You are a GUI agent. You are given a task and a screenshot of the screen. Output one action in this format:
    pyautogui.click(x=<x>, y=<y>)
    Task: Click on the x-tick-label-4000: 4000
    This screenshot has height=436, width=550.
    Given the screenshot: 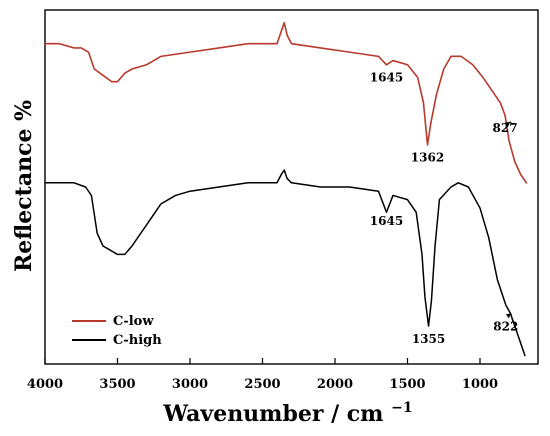 What is the action you would take?
    pyautogui.click(x=45, y=384)
    